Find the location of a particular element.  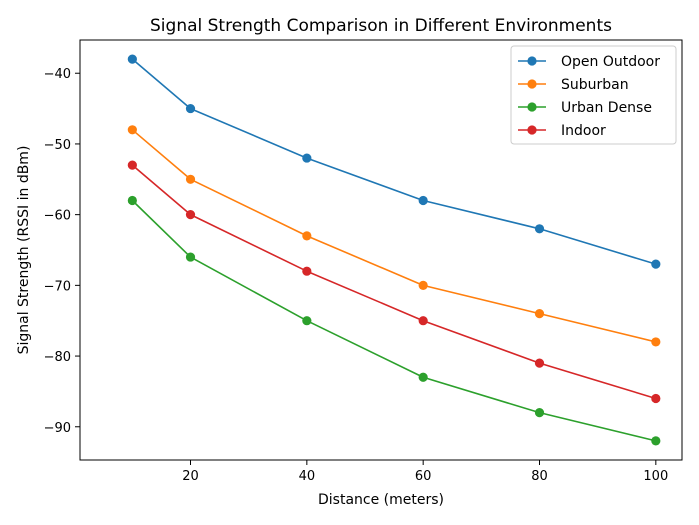

y-axis: −40 −50 −60 −70 −80 −90 is located at coordinates (62, 251).